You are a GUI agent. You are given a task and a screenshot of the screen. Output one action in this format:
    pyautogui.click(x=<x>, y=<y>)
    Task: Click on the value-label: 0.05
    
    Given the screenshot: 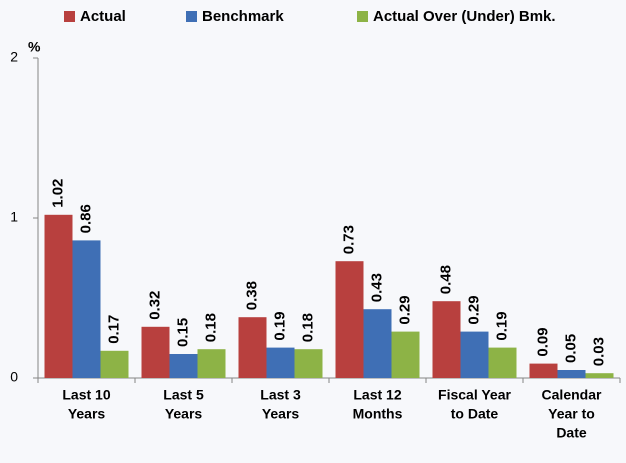 What is the action you would take?
    pyautogui.click(x=570, y=348)
    